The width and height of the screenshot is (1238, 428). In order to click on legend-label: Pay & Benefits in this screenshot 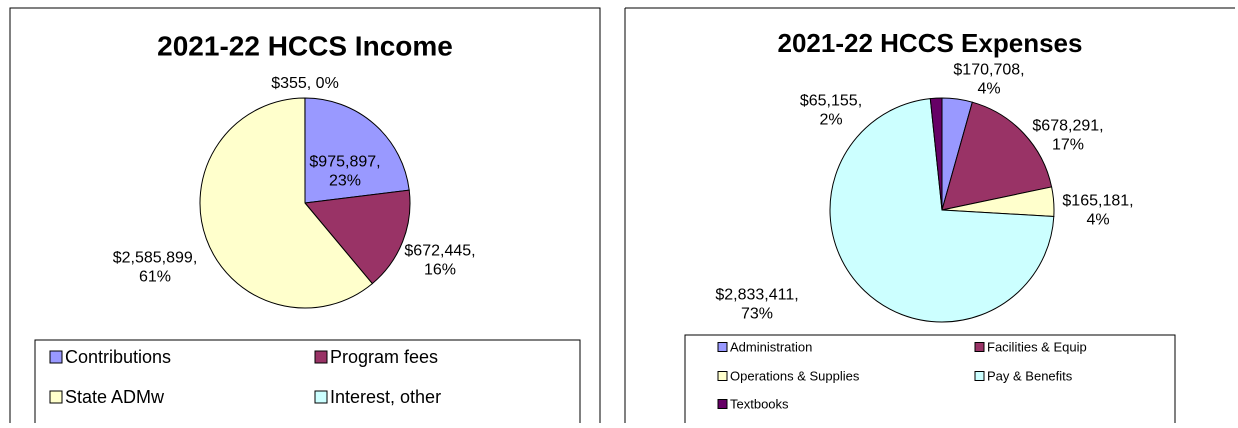, I will do `click(1030, 375)`.